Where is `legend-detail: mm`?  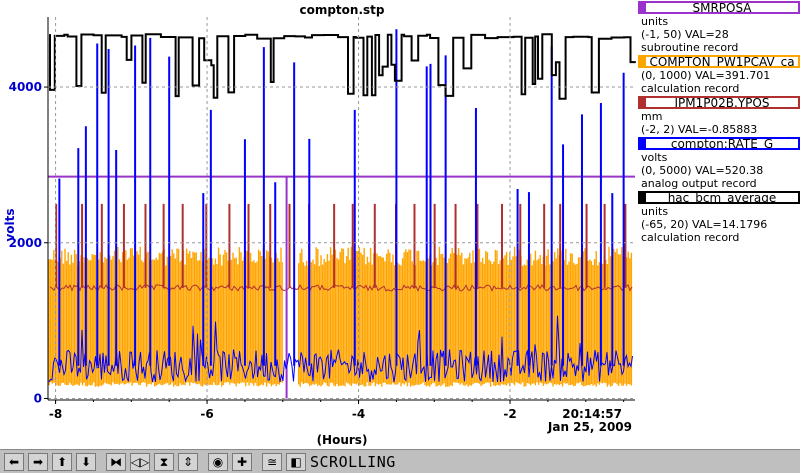
legend-detail: mm is located at coordinates (652, 116).